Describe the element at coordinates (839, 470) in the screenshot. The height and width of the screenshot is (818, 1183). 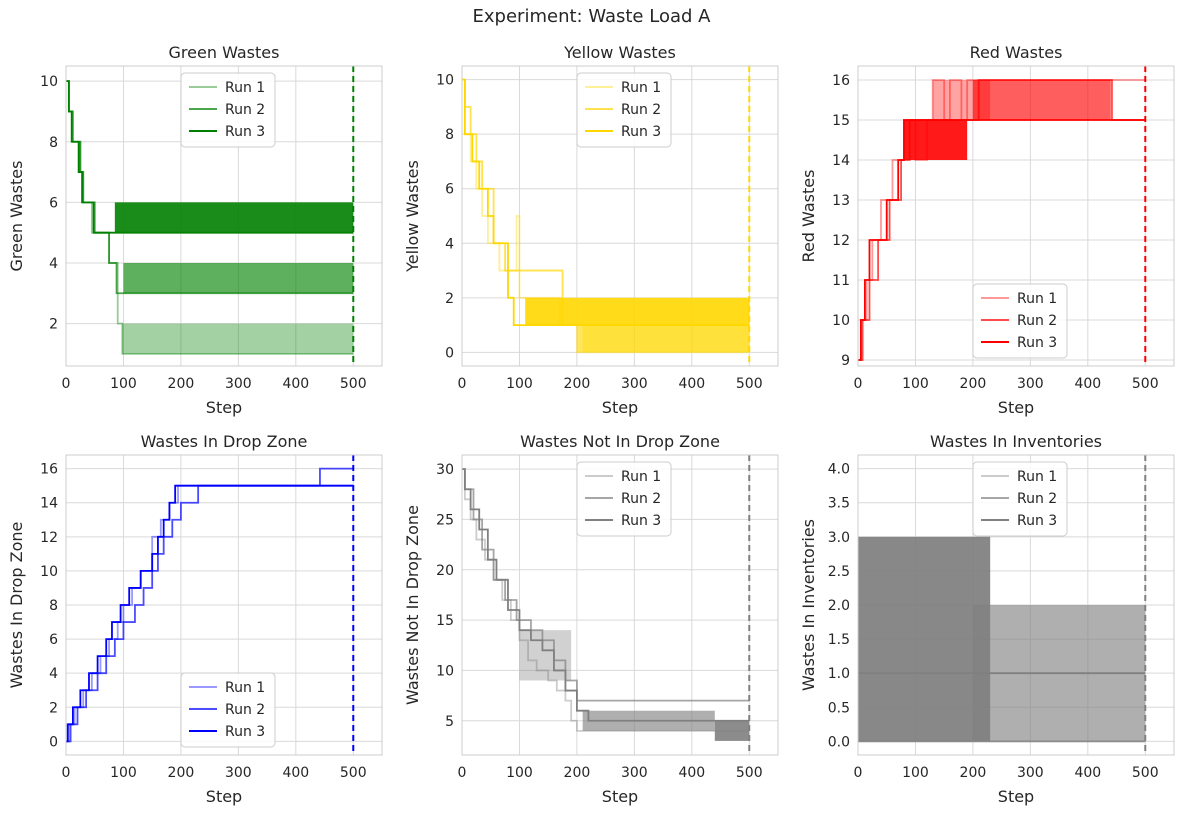
I see `y-tick-label: 4.0` at that location.